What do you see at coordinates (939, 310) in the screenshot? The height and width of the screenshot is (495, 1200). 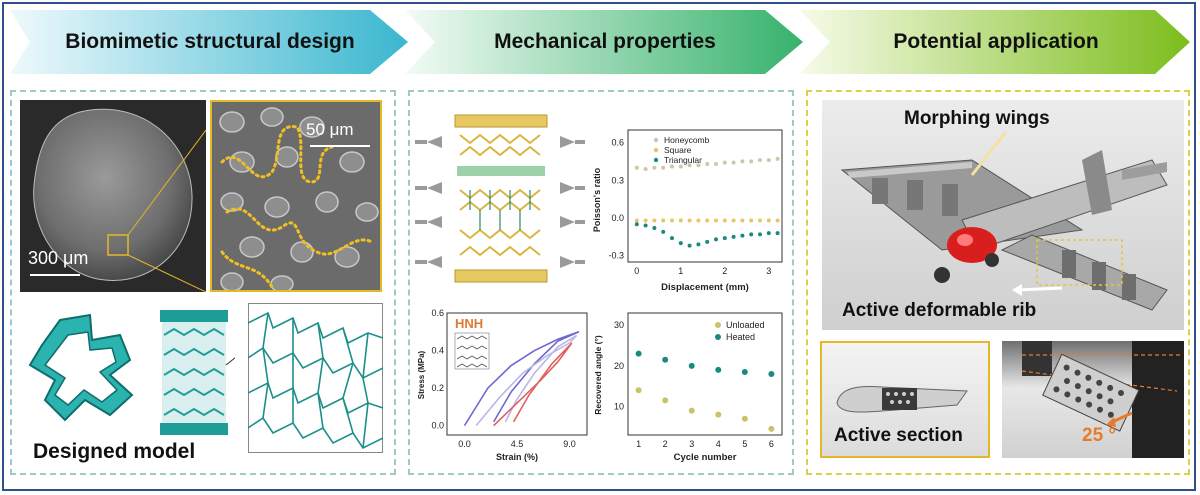 I see `active-deformable-rib-label: Active deformable rib` at bounding box center [939, 310].